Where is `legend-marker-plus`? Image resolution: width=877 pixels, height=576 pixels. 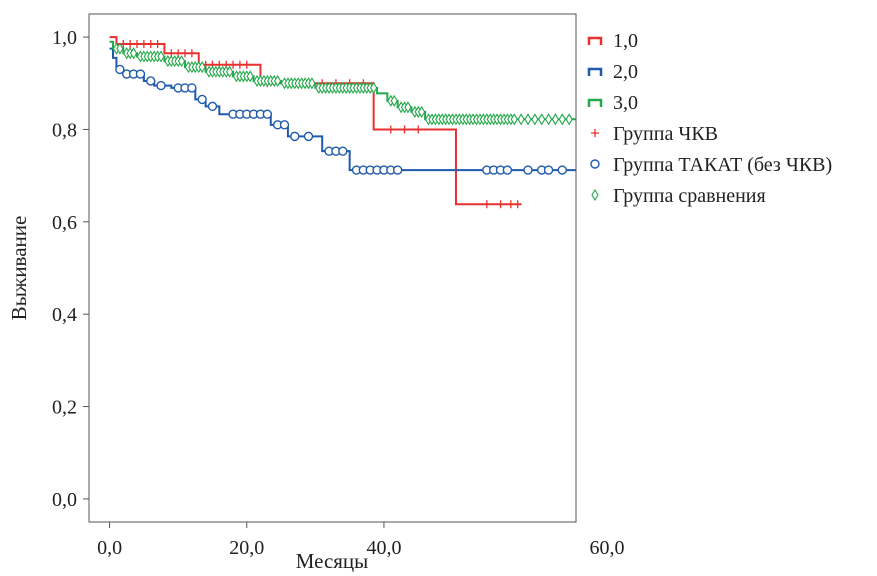
legend-marker-plus is located at coordinates (595, 133).